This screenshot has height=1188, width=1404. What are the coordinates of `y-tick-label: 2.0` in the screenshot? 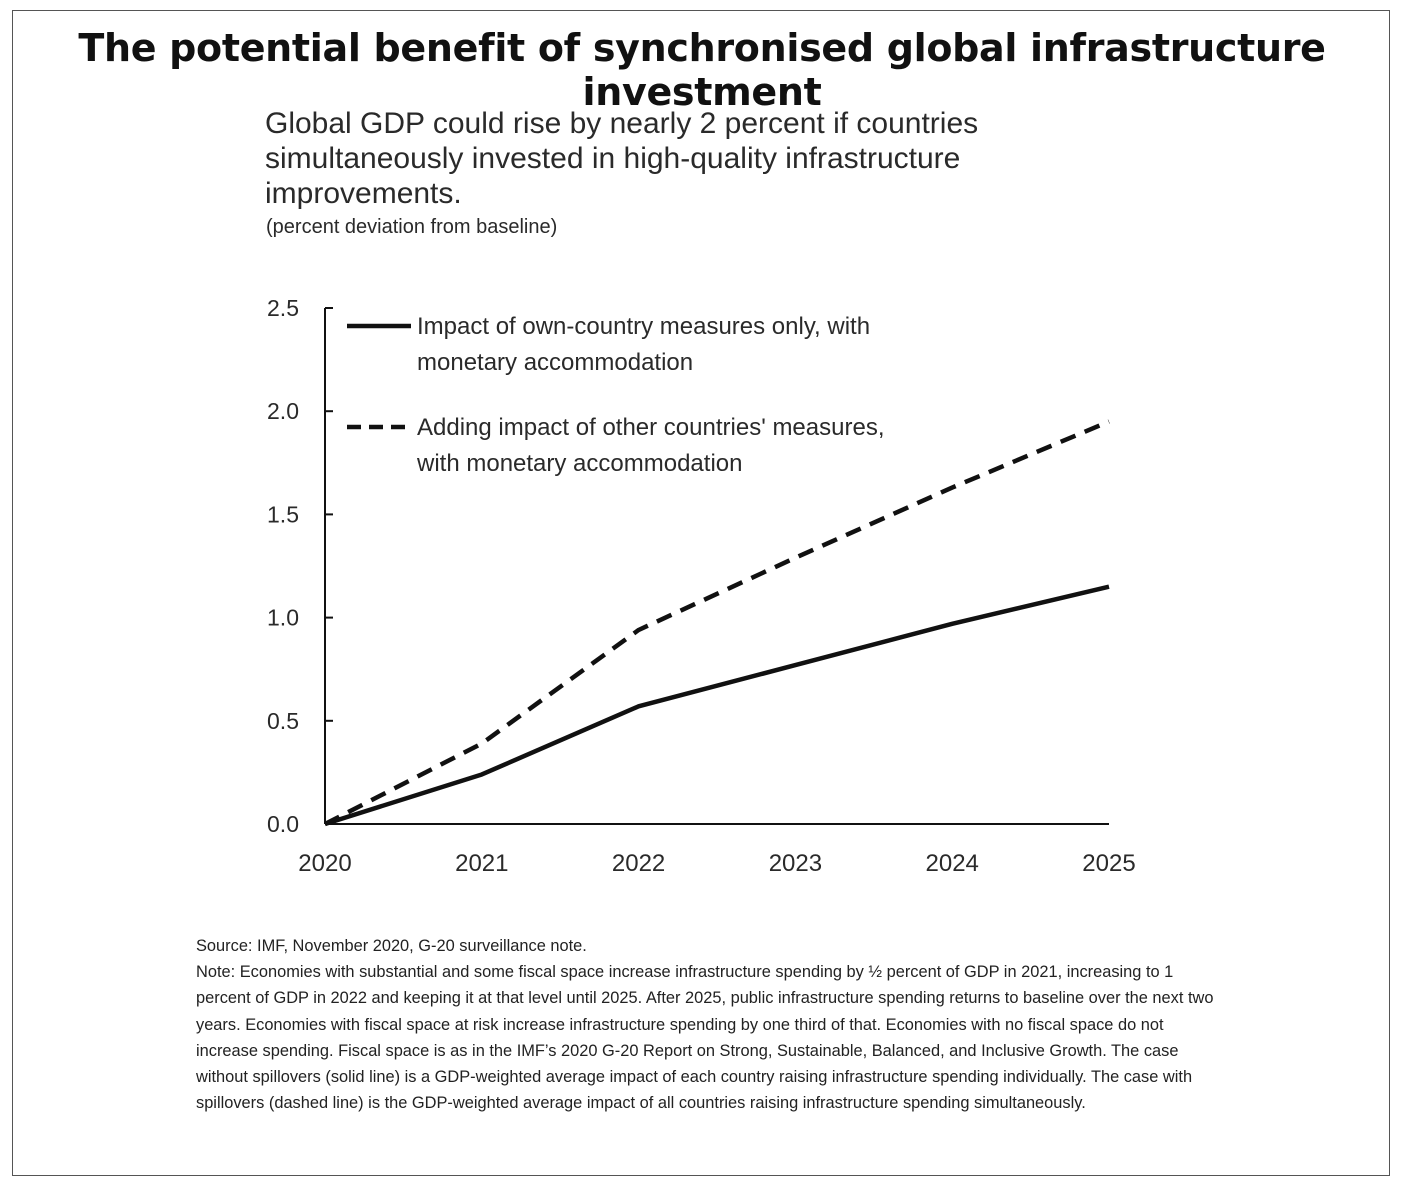 It's located at (283, 411).